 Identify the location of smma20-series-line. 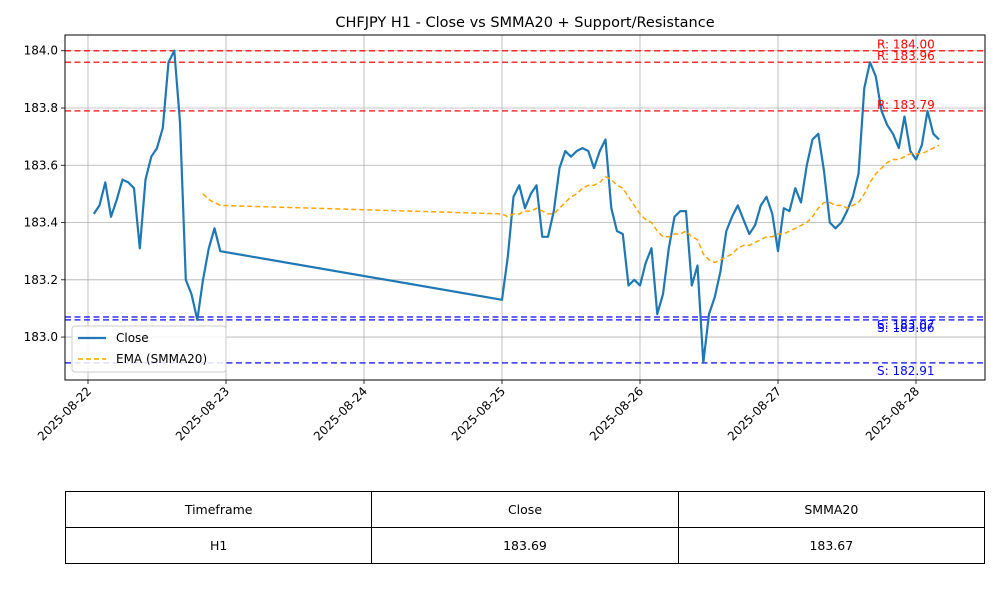
(571, 204).